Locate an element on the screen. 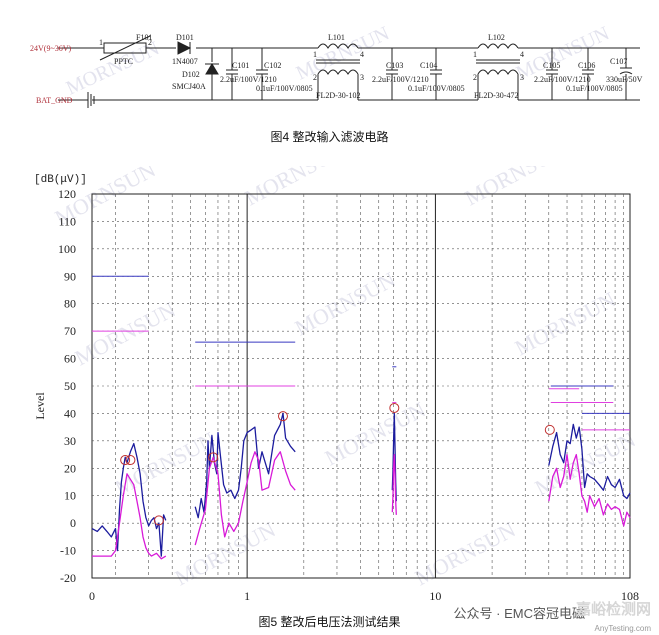 The width and height of the screenshot is (659, 635). brand-logo-text: 嘉峪检测网 is located at coordinates (613, 609).